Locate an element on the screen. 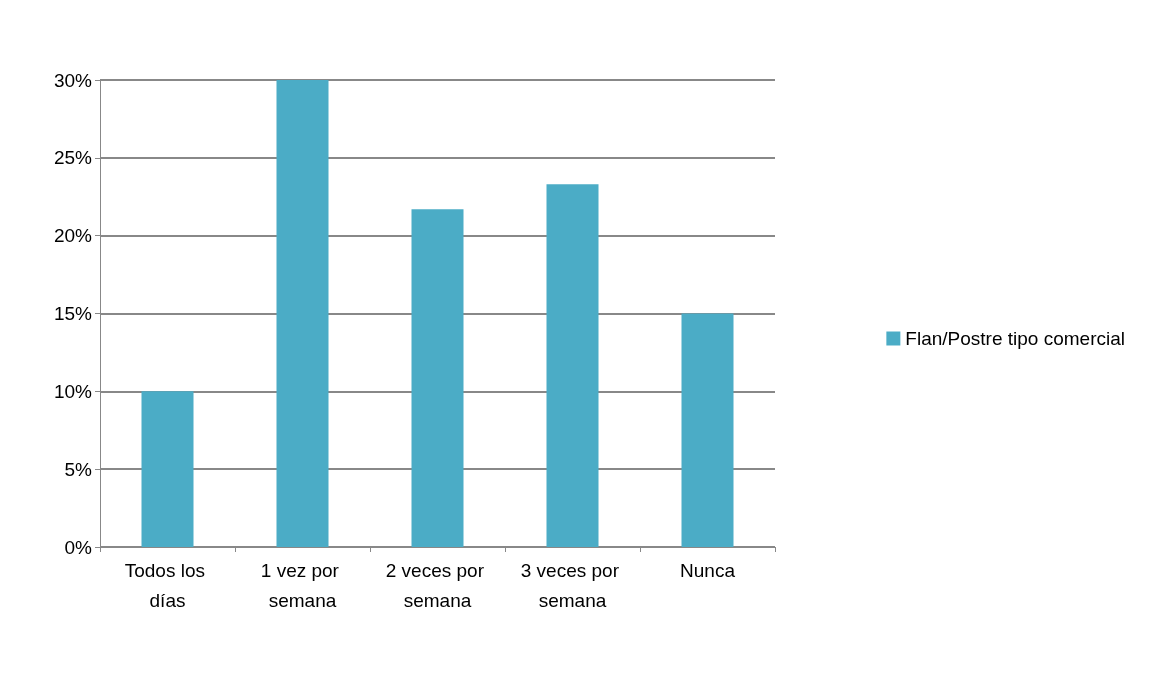  y-tick-label: 20% is located at coordinates (73, 236).